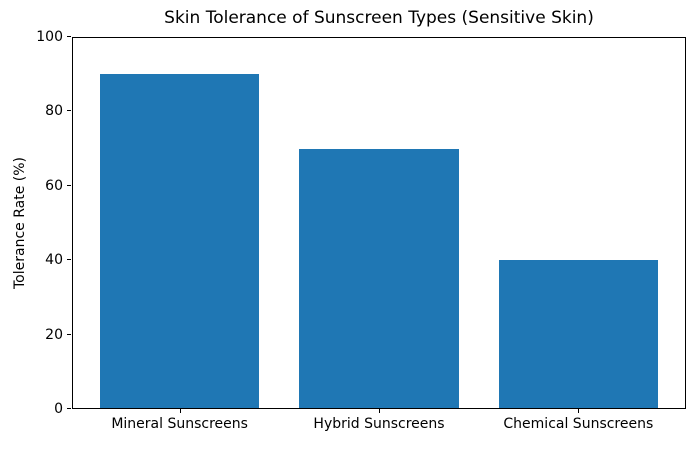 The image size is (700, 450). Describe the element at coordinates (49, 37) in the screenshot. I see `y-tick-label: 100` at that location.